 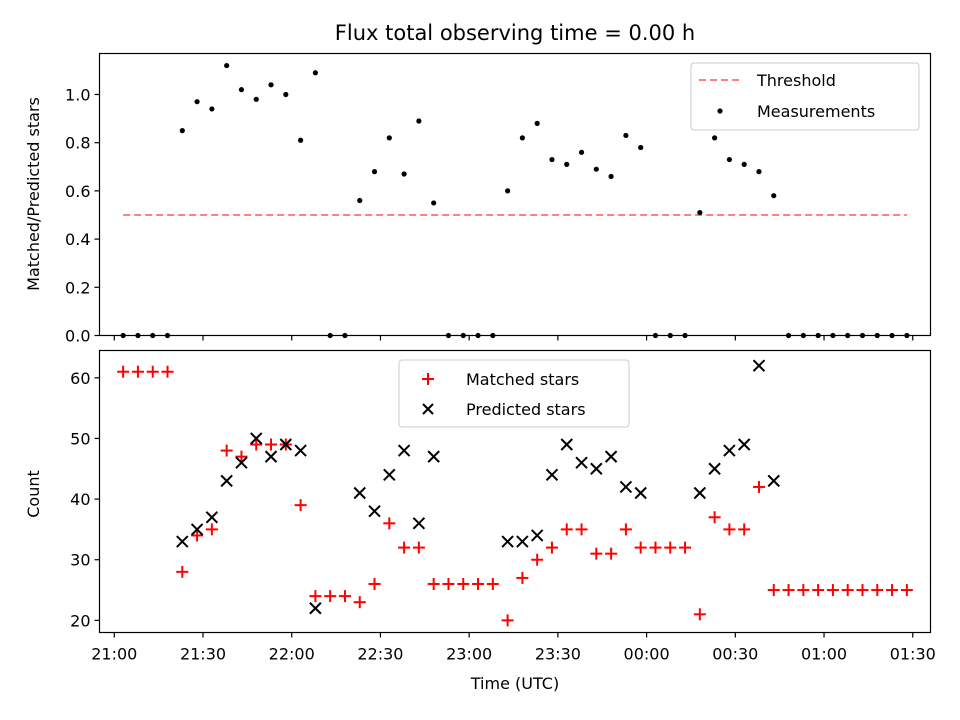 What do you see at coordinates (913, 654) in the screenshot?
I see `x-tick-label: 01:30` at bounding box center [913, 654].